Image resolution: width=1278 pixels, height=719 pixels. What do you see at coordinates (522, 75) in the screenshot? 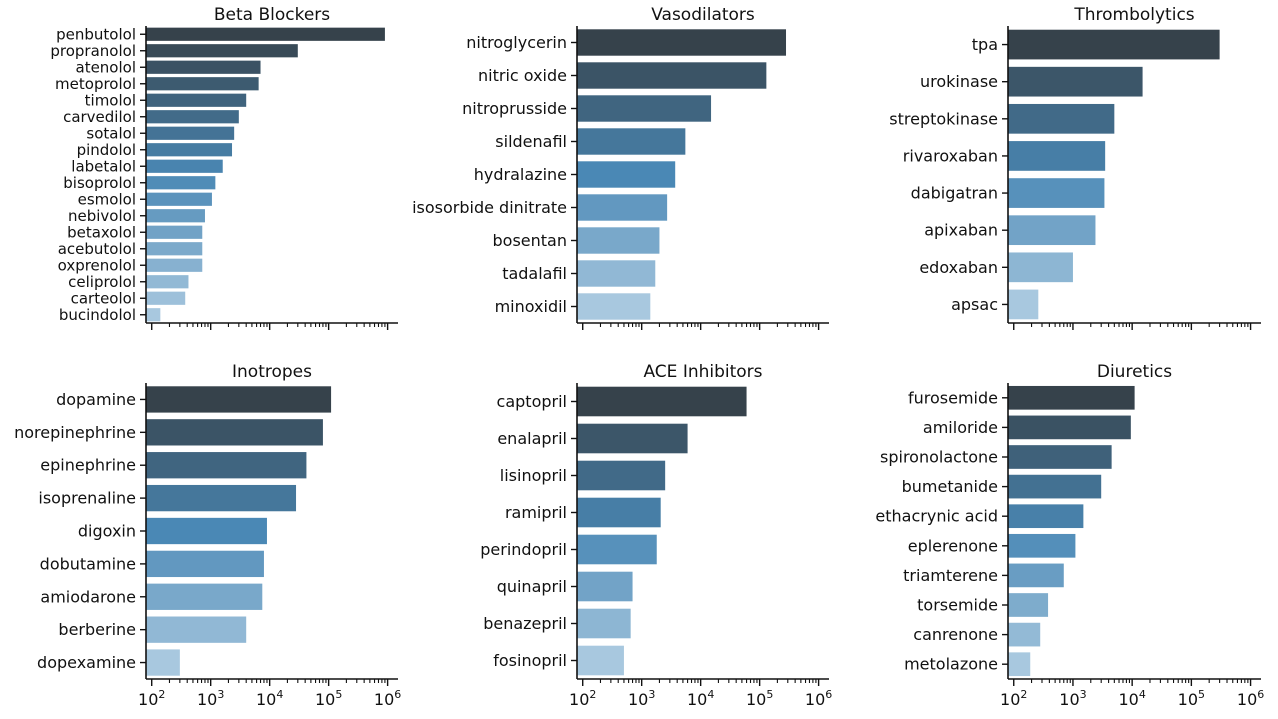
I see `category-label-nitric-oxide: nitric oxide` at bounding box center [522, 75].